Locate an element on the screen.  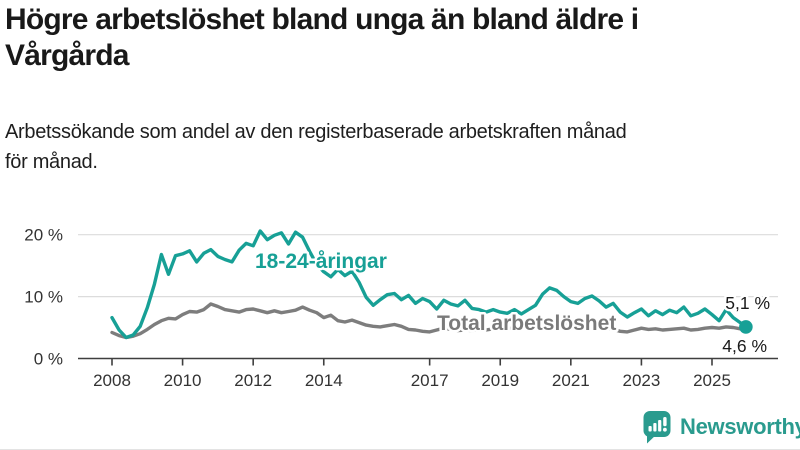
end-value-young: 5,1 % is located at coordinates (747, 303).